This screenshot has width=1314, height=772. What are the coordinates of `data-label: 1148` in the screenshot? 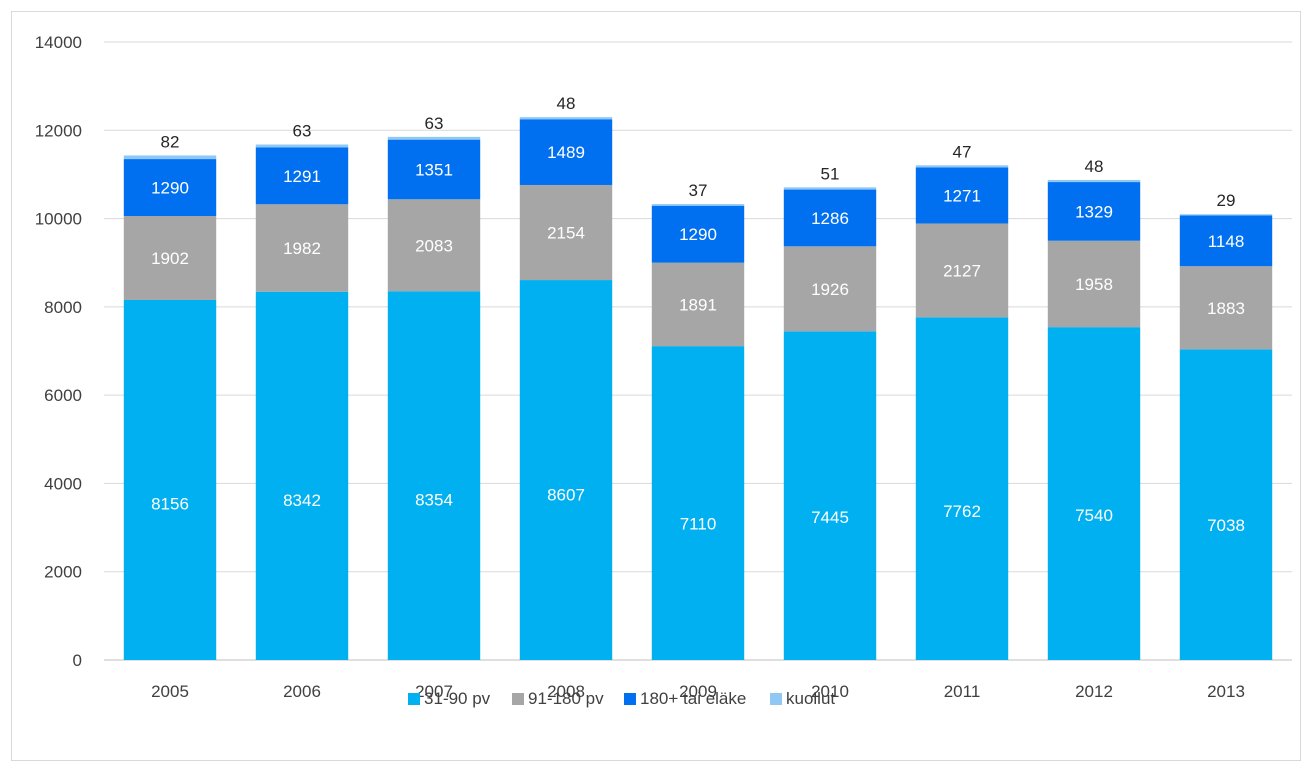 It's located at (1226, 241).